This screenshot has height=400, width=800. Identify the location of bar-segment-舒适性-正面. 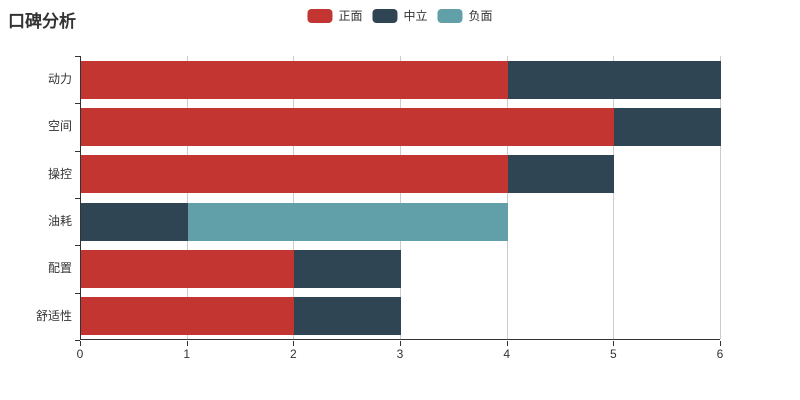
(188, 316).